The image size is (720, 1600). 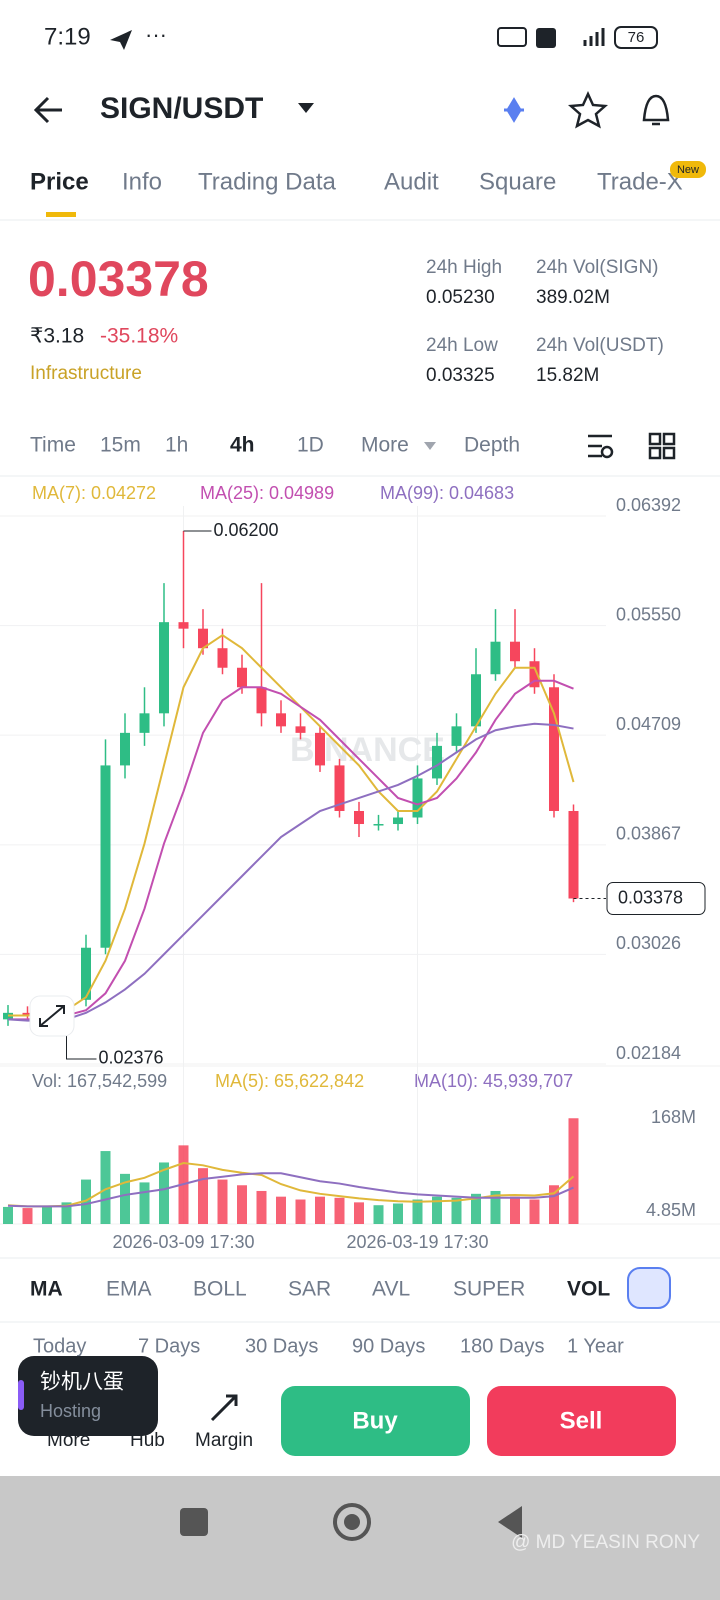 What do you see at coordinates (183, 1242) in the screenshot?
I see `x-tick-label: 2026-03-09 17:30` at bounding box center [183, 1242].